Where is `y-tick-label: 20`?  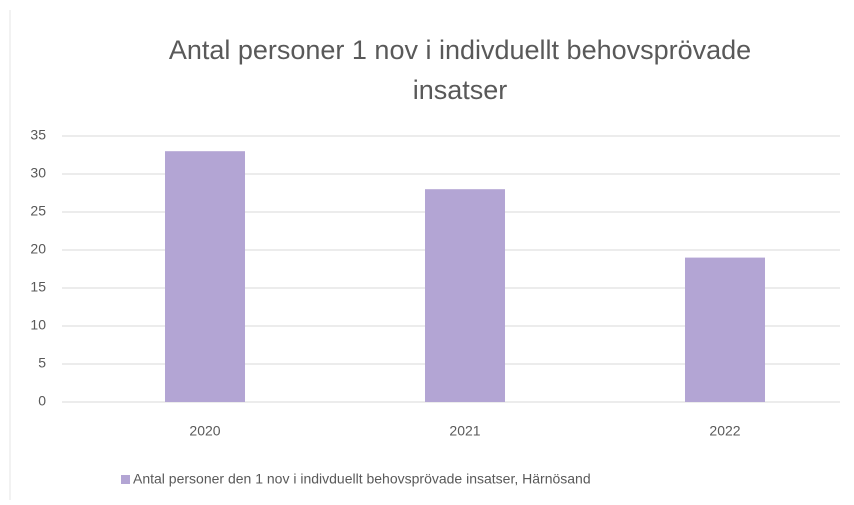
y-tick-label: 20 is located at coordinates (38, 249).